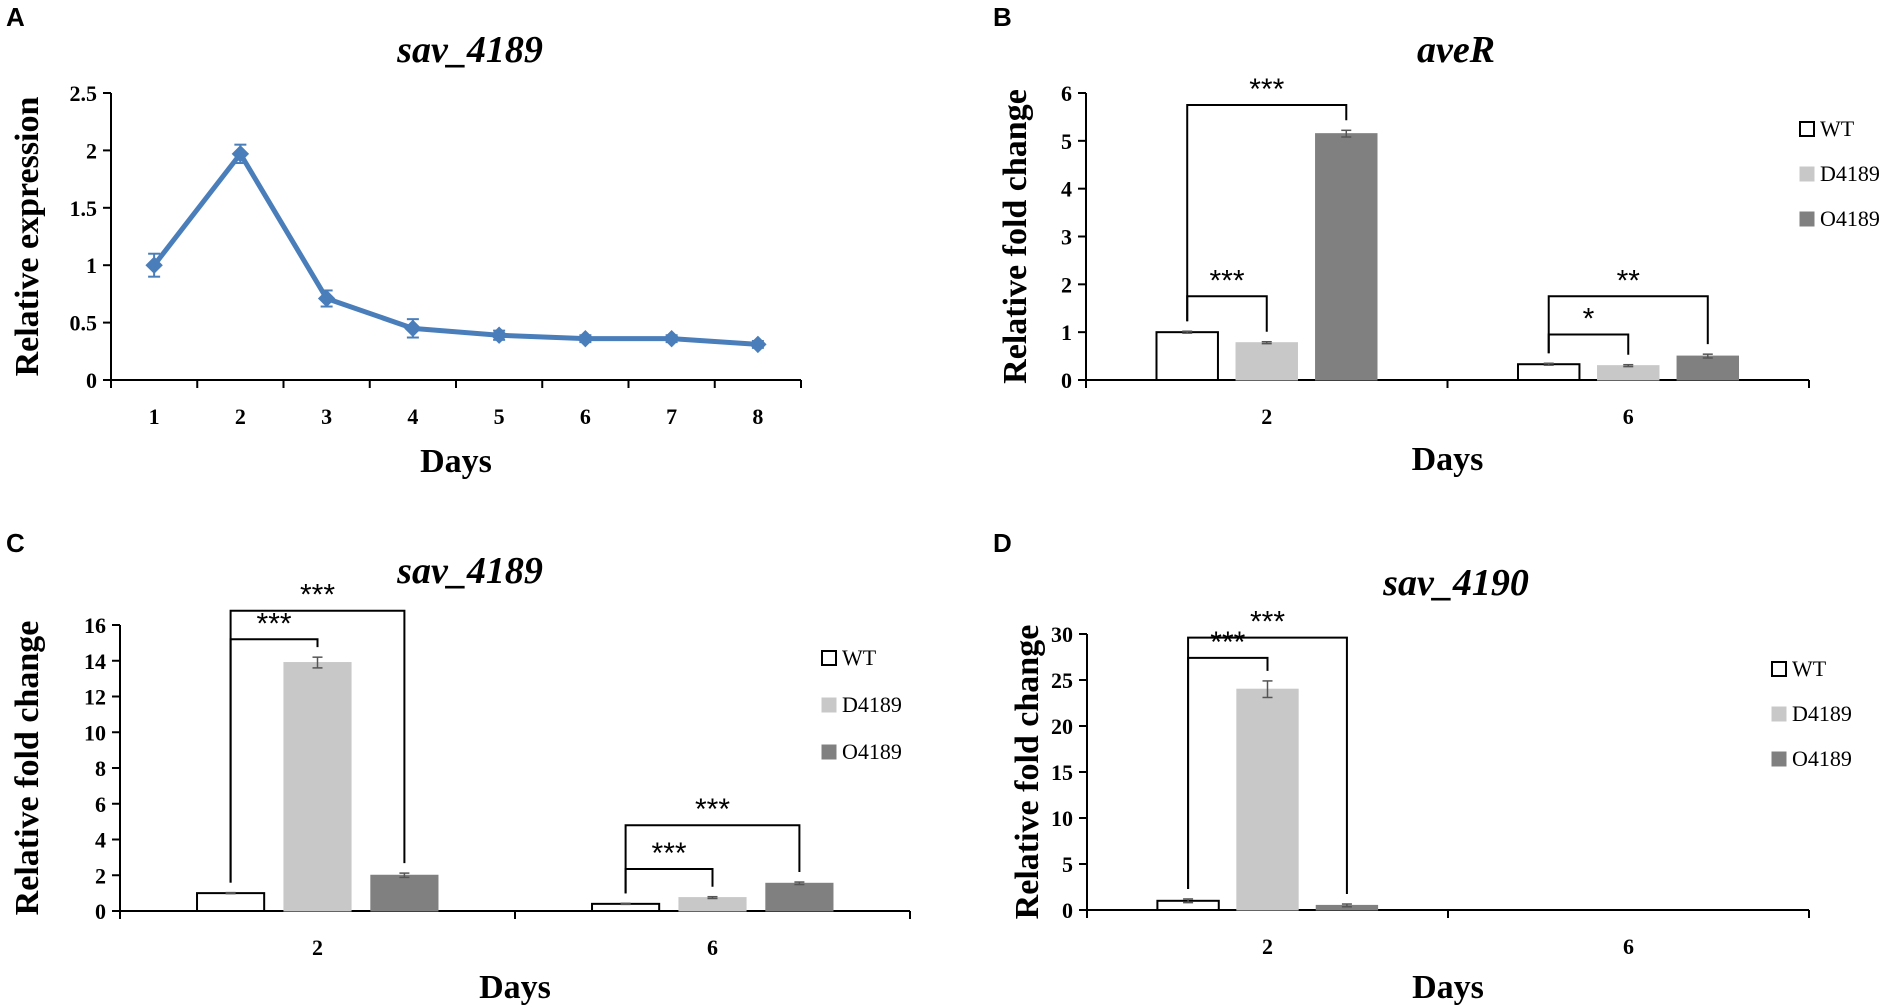  What do you see at coordinates (100, 768) in the screenshot?
I see `y-tick-label: 8` at bounding box center [100, 768].